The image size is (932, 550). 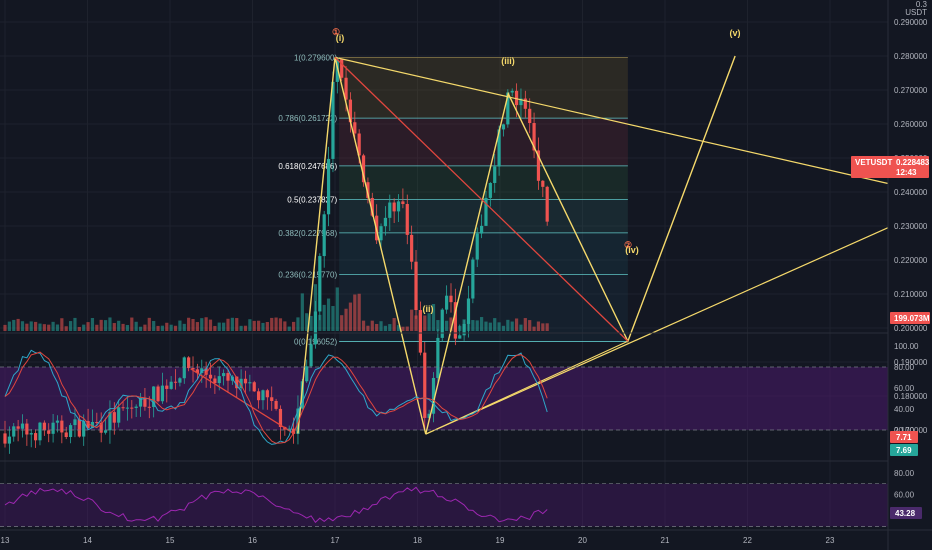 What do you see at coordinates (905, 513) in the screenshot?
I see `rsi-tag-value: 43.28` at bounding box center [905, 513].